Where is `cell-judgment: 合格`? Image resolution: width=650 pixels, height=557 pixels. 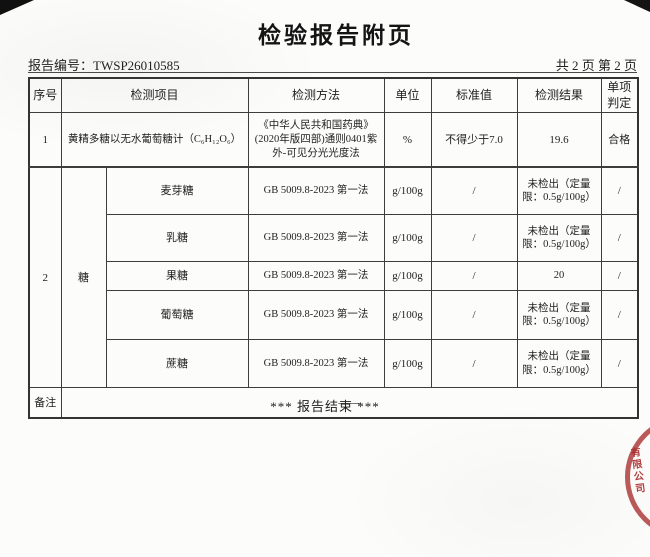
cell-judgment: 合格 is located at coordinates (619, 140).